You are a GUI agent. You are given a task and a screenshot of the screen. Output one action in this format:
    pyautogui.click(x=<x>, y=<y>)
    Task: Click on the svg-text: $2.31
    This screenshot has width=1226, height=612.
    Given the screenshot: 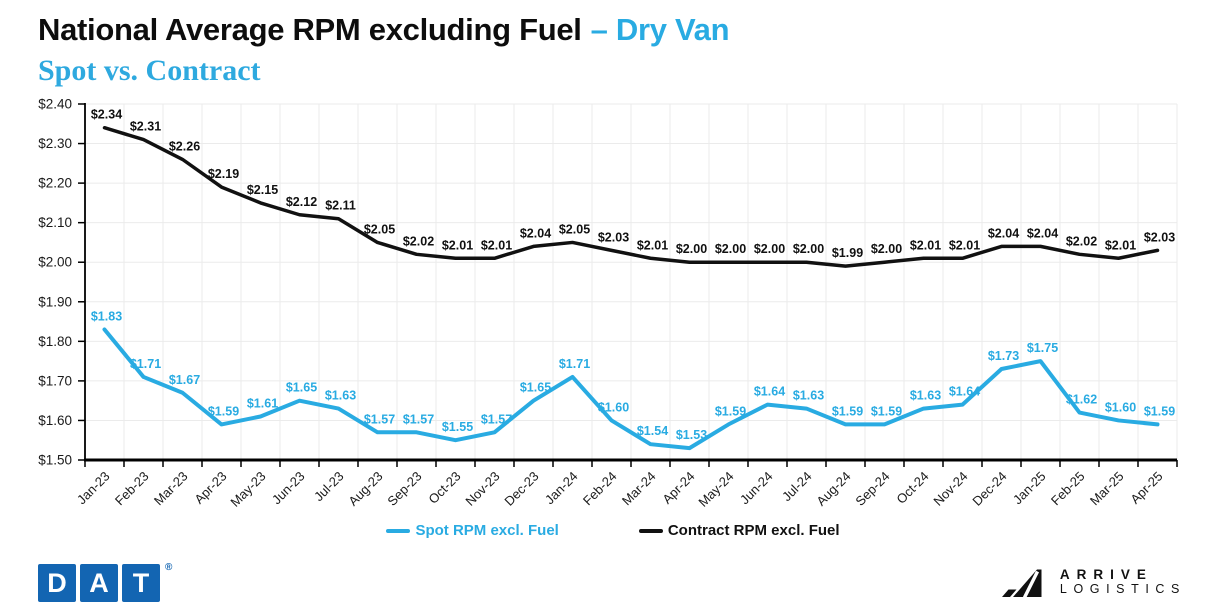 What is the action you would take?
    pyautogui.click(x=145, y=127)
    